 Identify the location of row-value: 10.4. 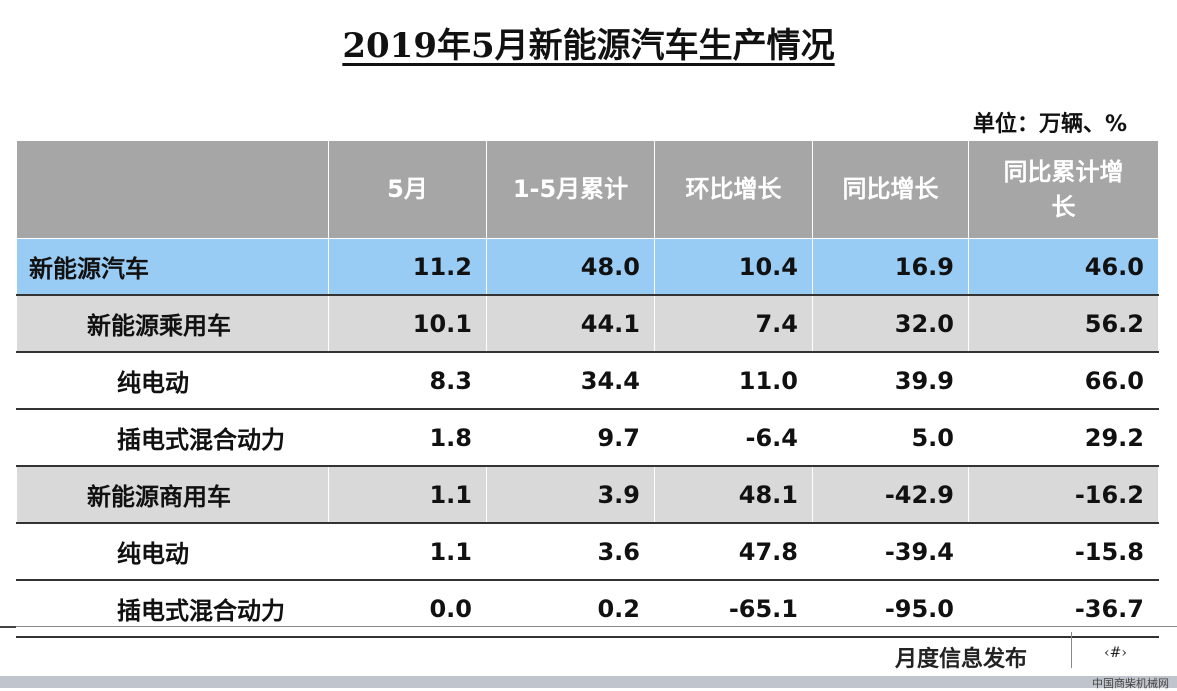
(733, 267).